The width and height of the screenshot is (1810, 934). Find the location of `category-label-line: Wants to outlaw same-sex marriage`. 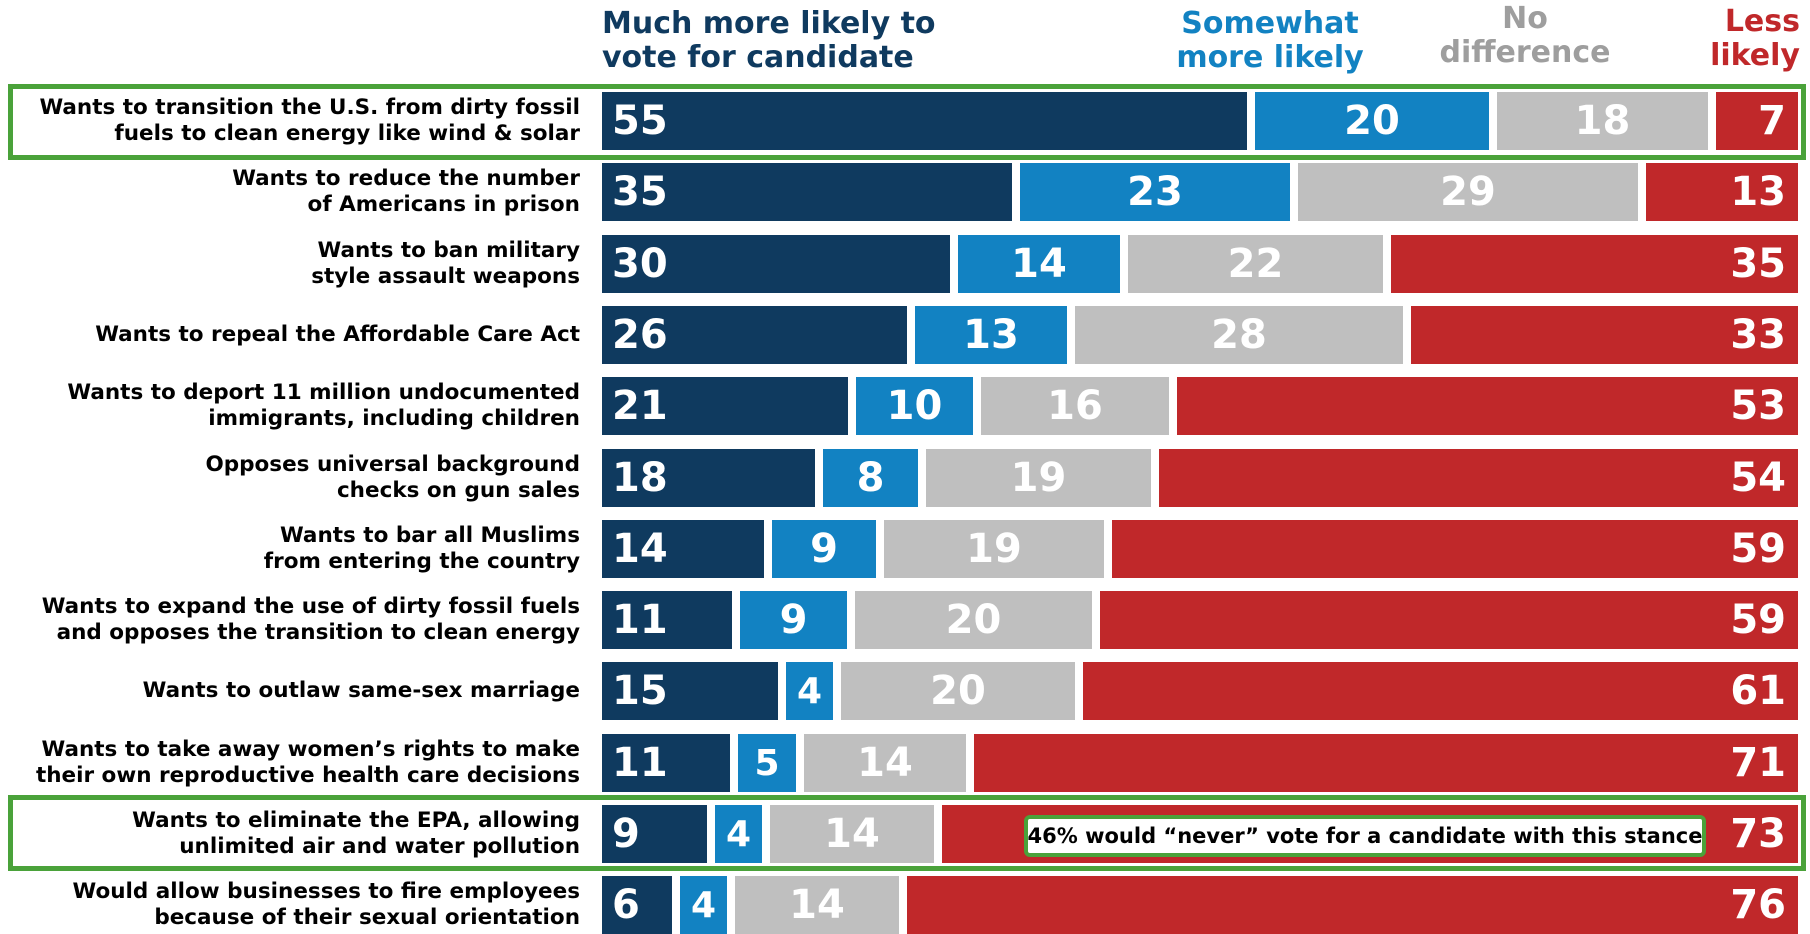

category-label-line: Wants to outlaw same-sex marriage is located at coordinates (361, 690).